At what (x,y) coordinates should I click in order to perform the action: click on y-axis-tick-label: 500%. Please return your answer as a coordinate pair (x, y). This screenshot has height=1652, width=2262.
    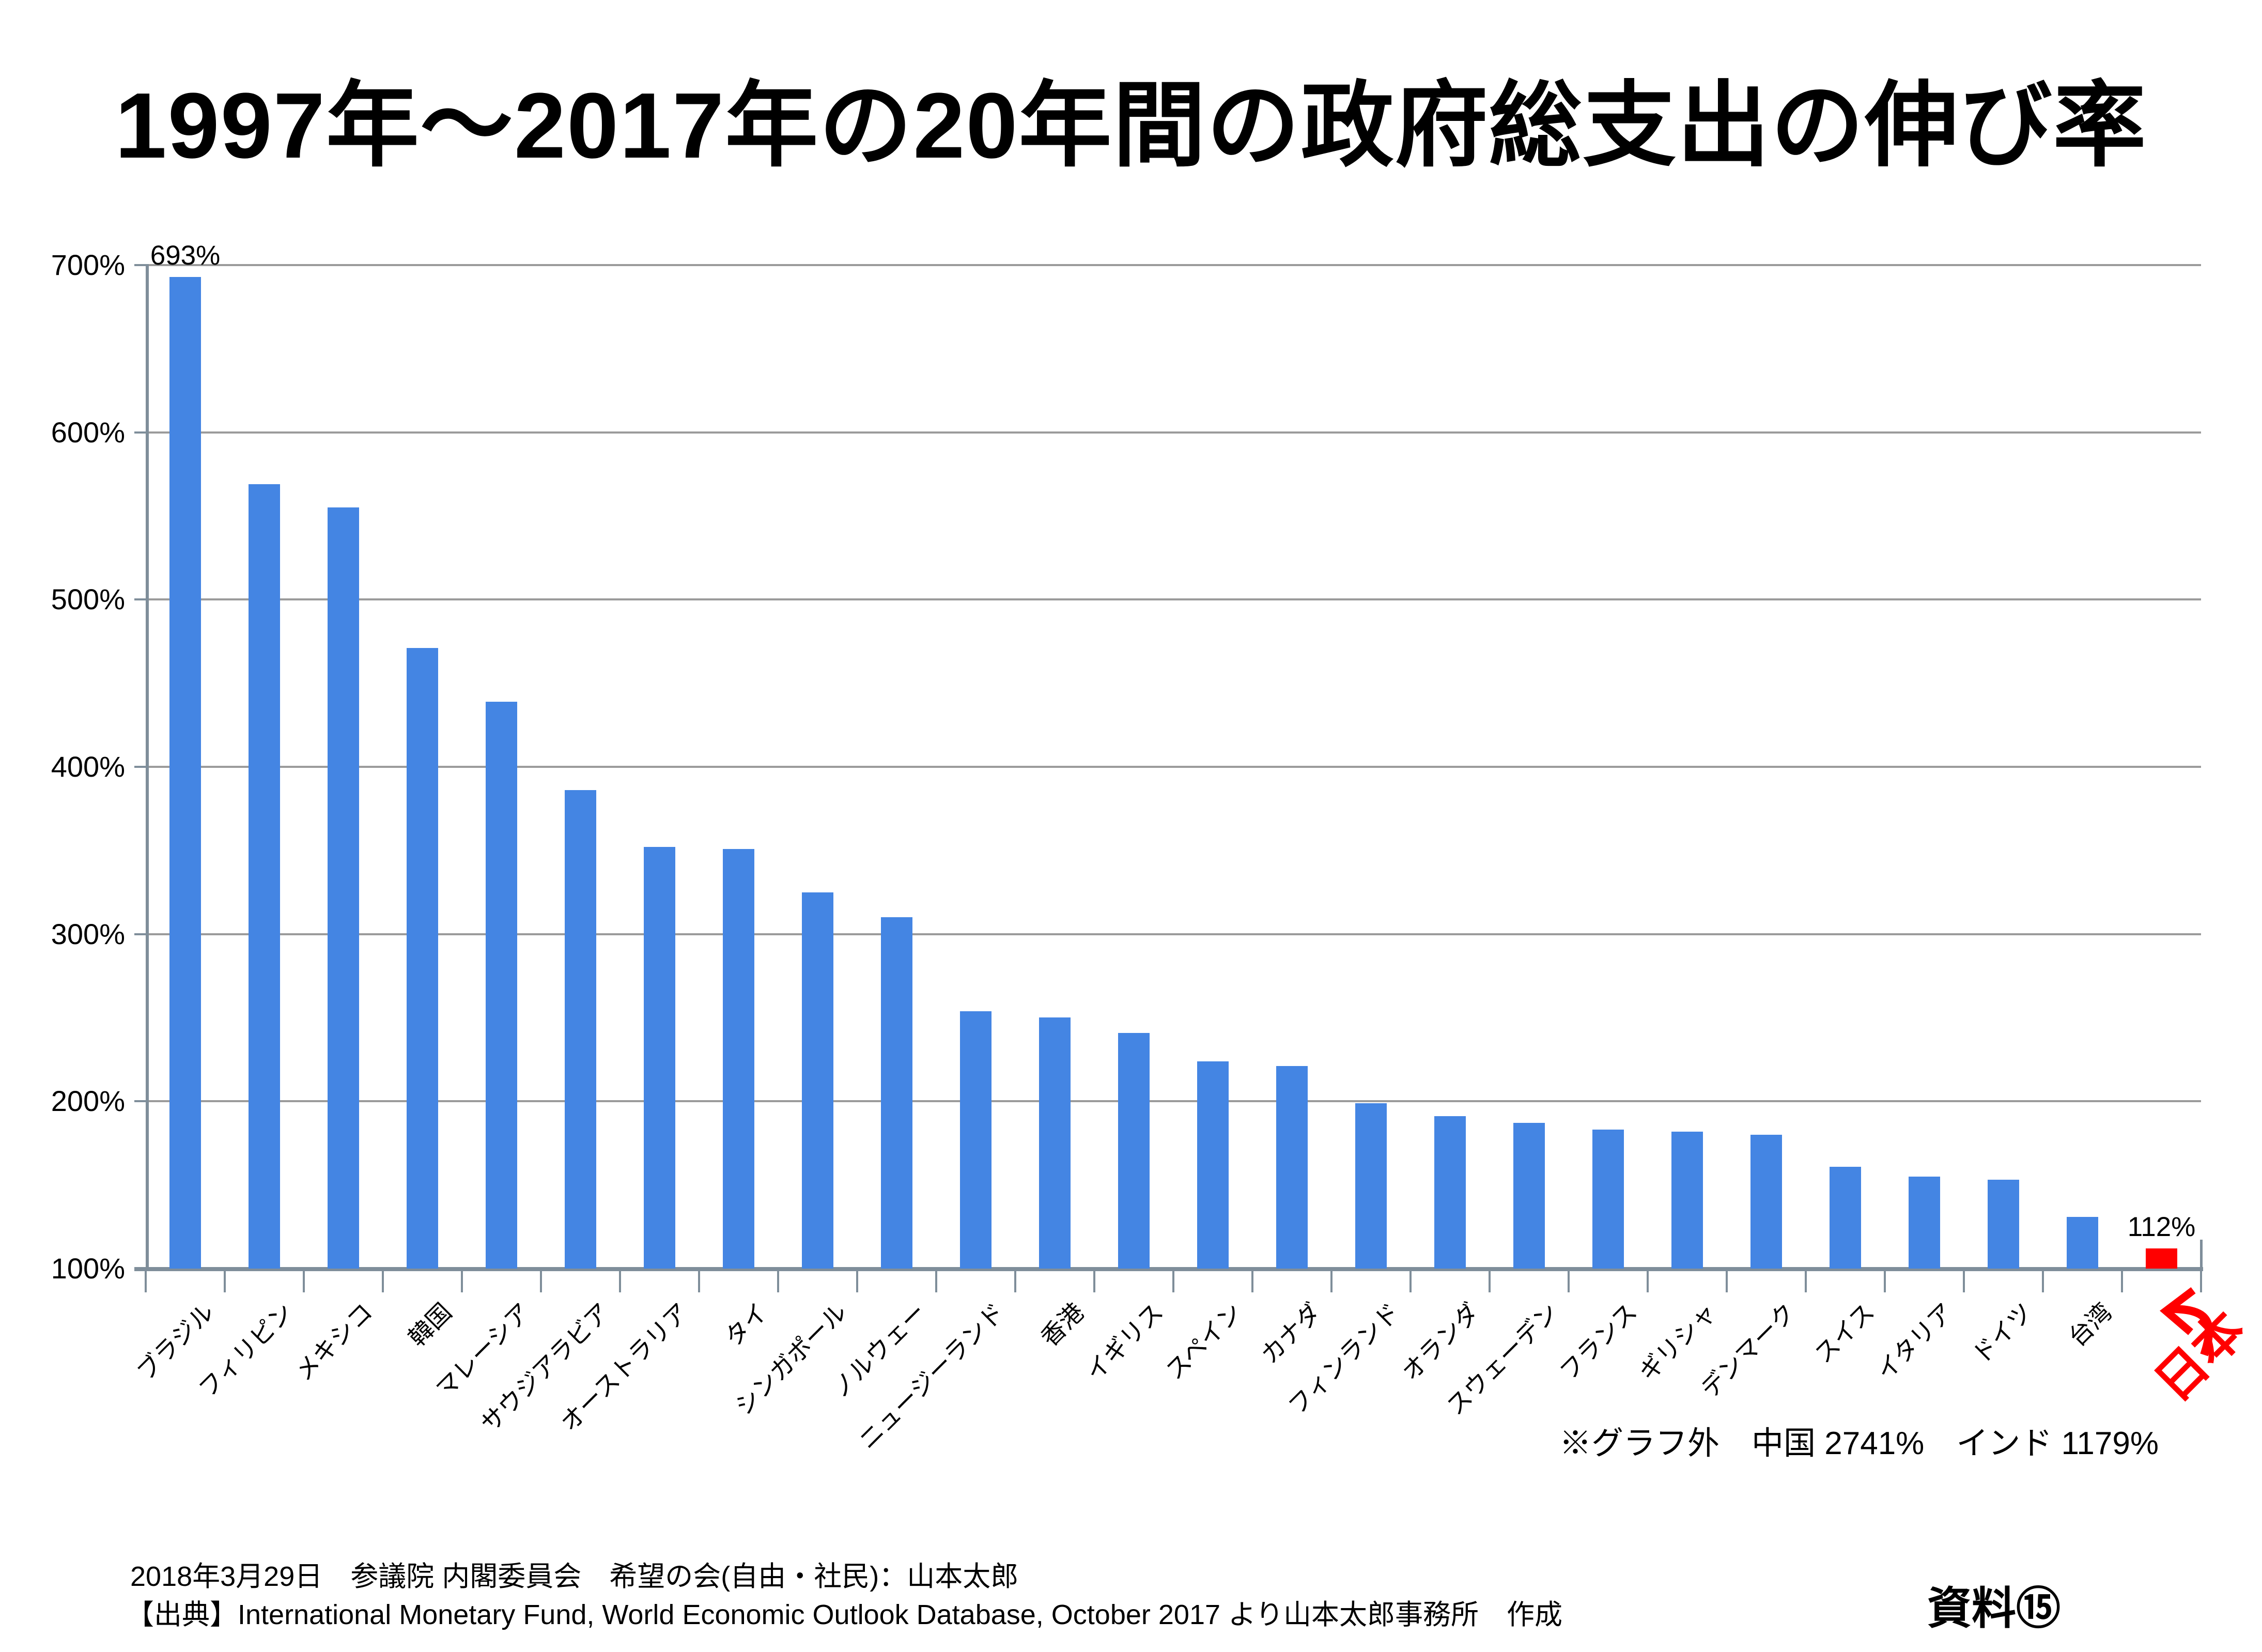
    Looking at the image, I should click on (88, 600).